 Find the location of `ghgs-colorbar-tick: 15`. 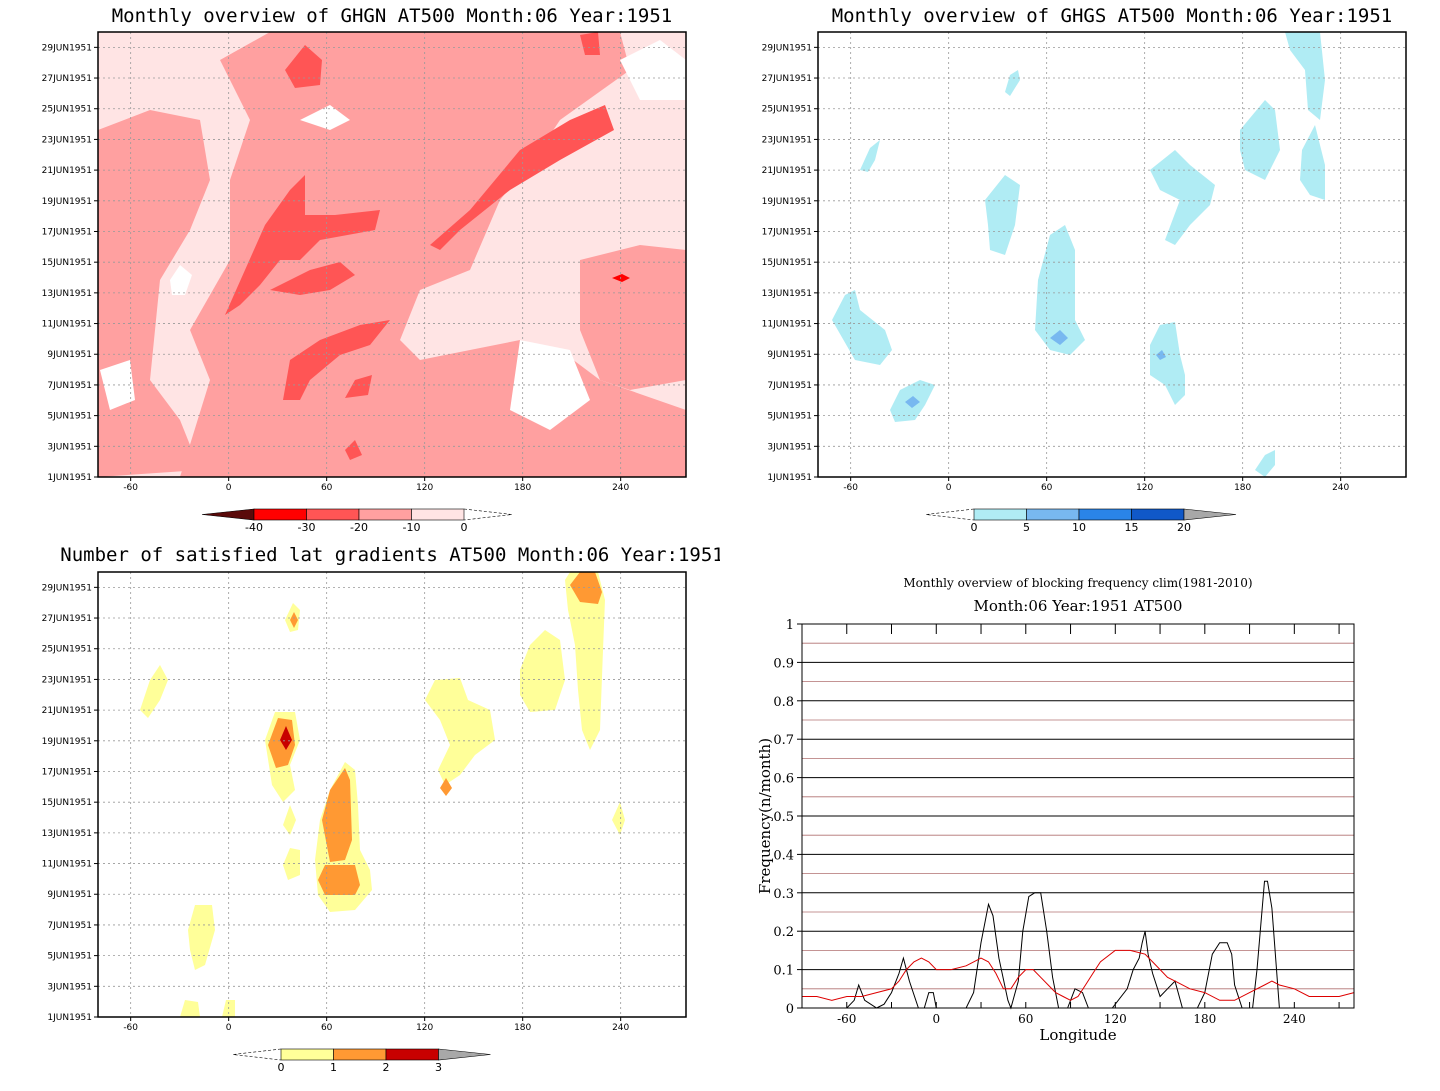

ghgs-colorbar-tick: 15 is located at coordinates (1132, 527).